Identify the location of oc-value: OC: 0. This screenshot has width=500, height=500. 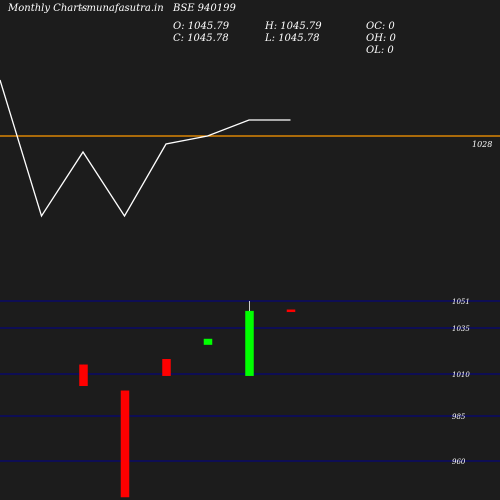
(380, 26).